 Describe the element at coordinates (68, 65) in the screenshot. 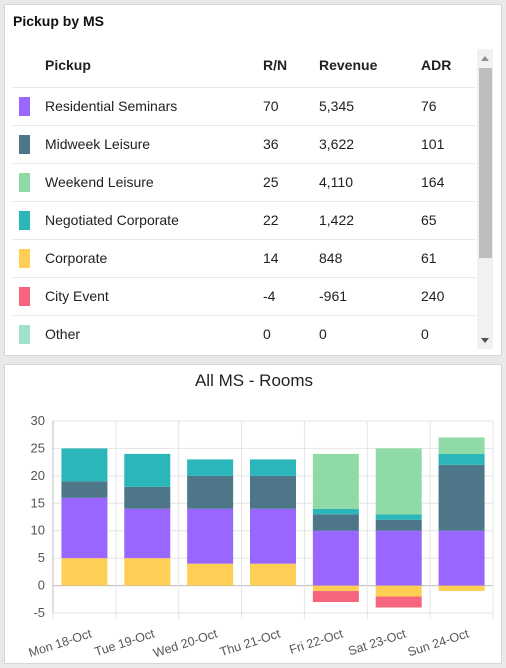

I see `column-header-pickup: Pickup` at that location.